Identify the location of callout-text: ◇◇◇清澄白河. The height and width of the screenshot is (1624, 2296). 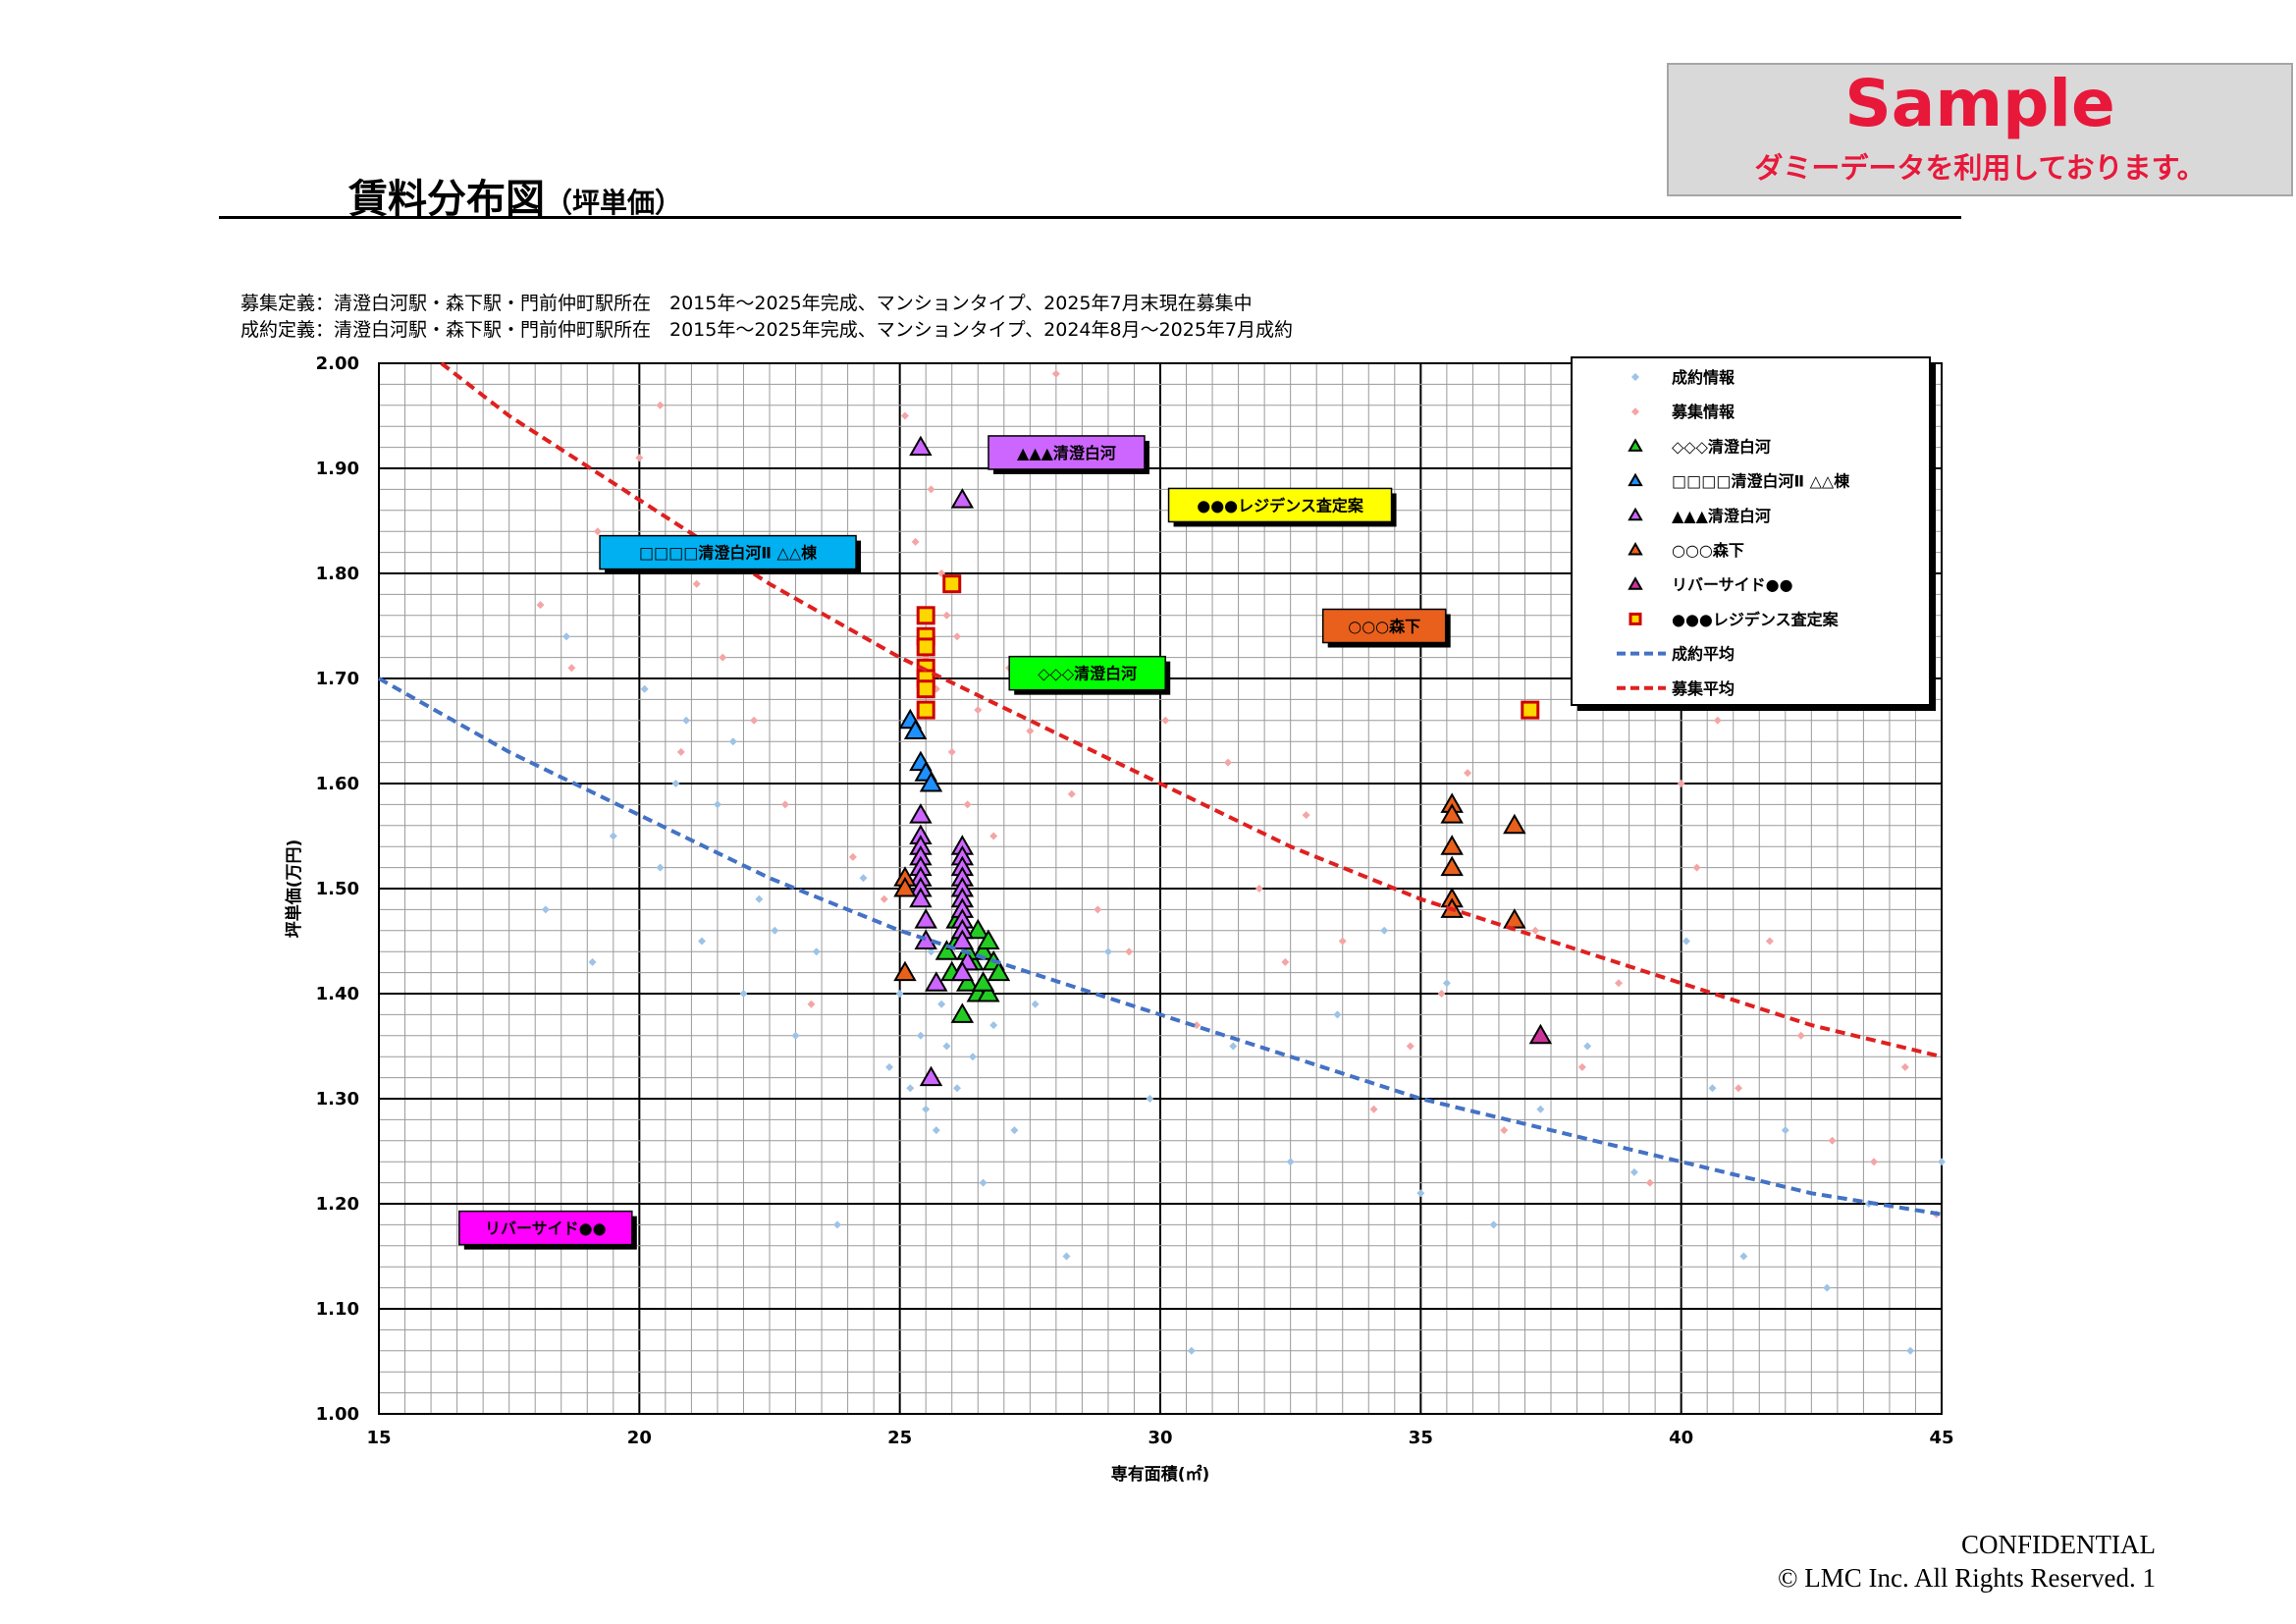
(1087, 674).